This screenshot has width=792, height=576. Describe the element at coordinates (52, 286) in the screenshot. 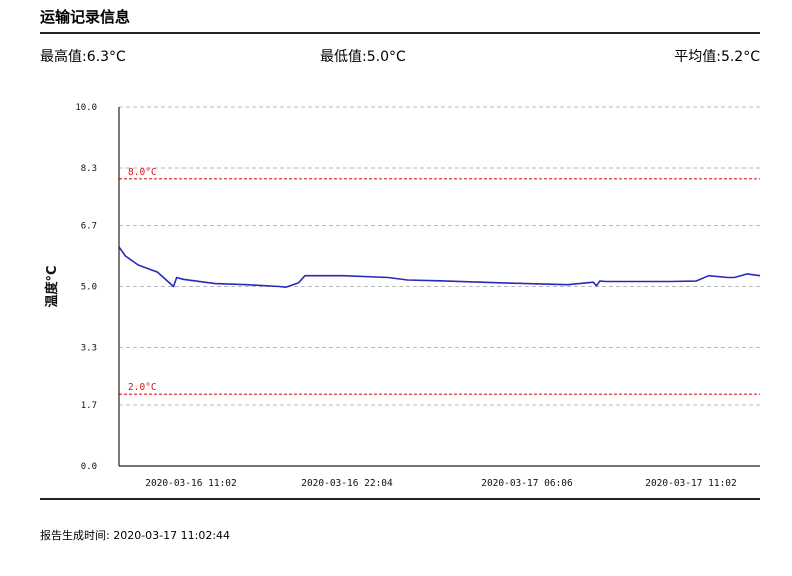

I see `y-axis-label: 温度°C` at that location.